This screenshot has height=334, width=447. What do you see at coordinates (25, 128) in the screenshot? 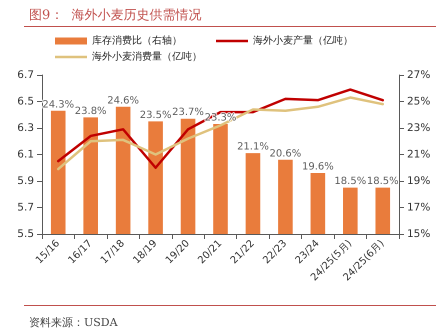
I see `y-tick-label: 6.3` at bounding box center [25, 128].